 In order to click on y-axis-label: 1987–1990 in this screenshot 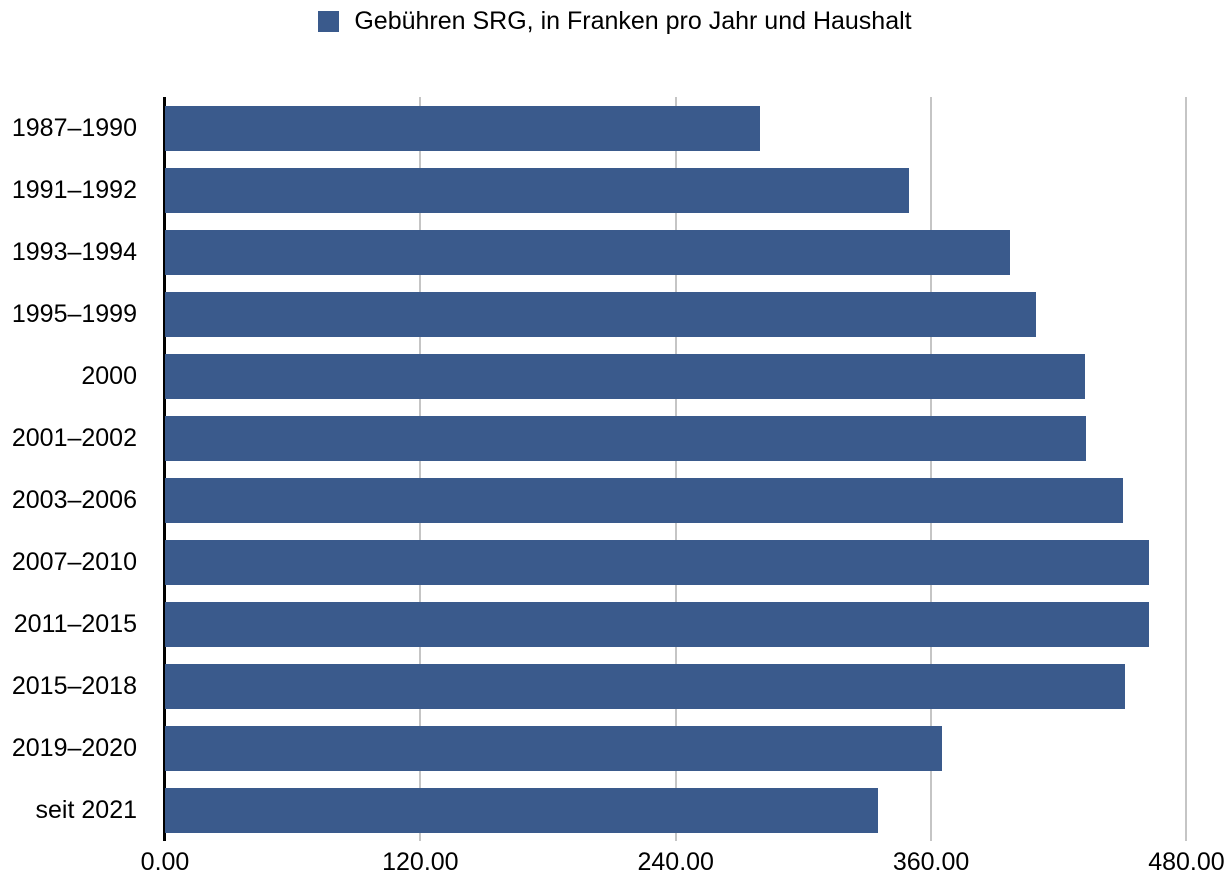, I will do `click(74, 127)`.